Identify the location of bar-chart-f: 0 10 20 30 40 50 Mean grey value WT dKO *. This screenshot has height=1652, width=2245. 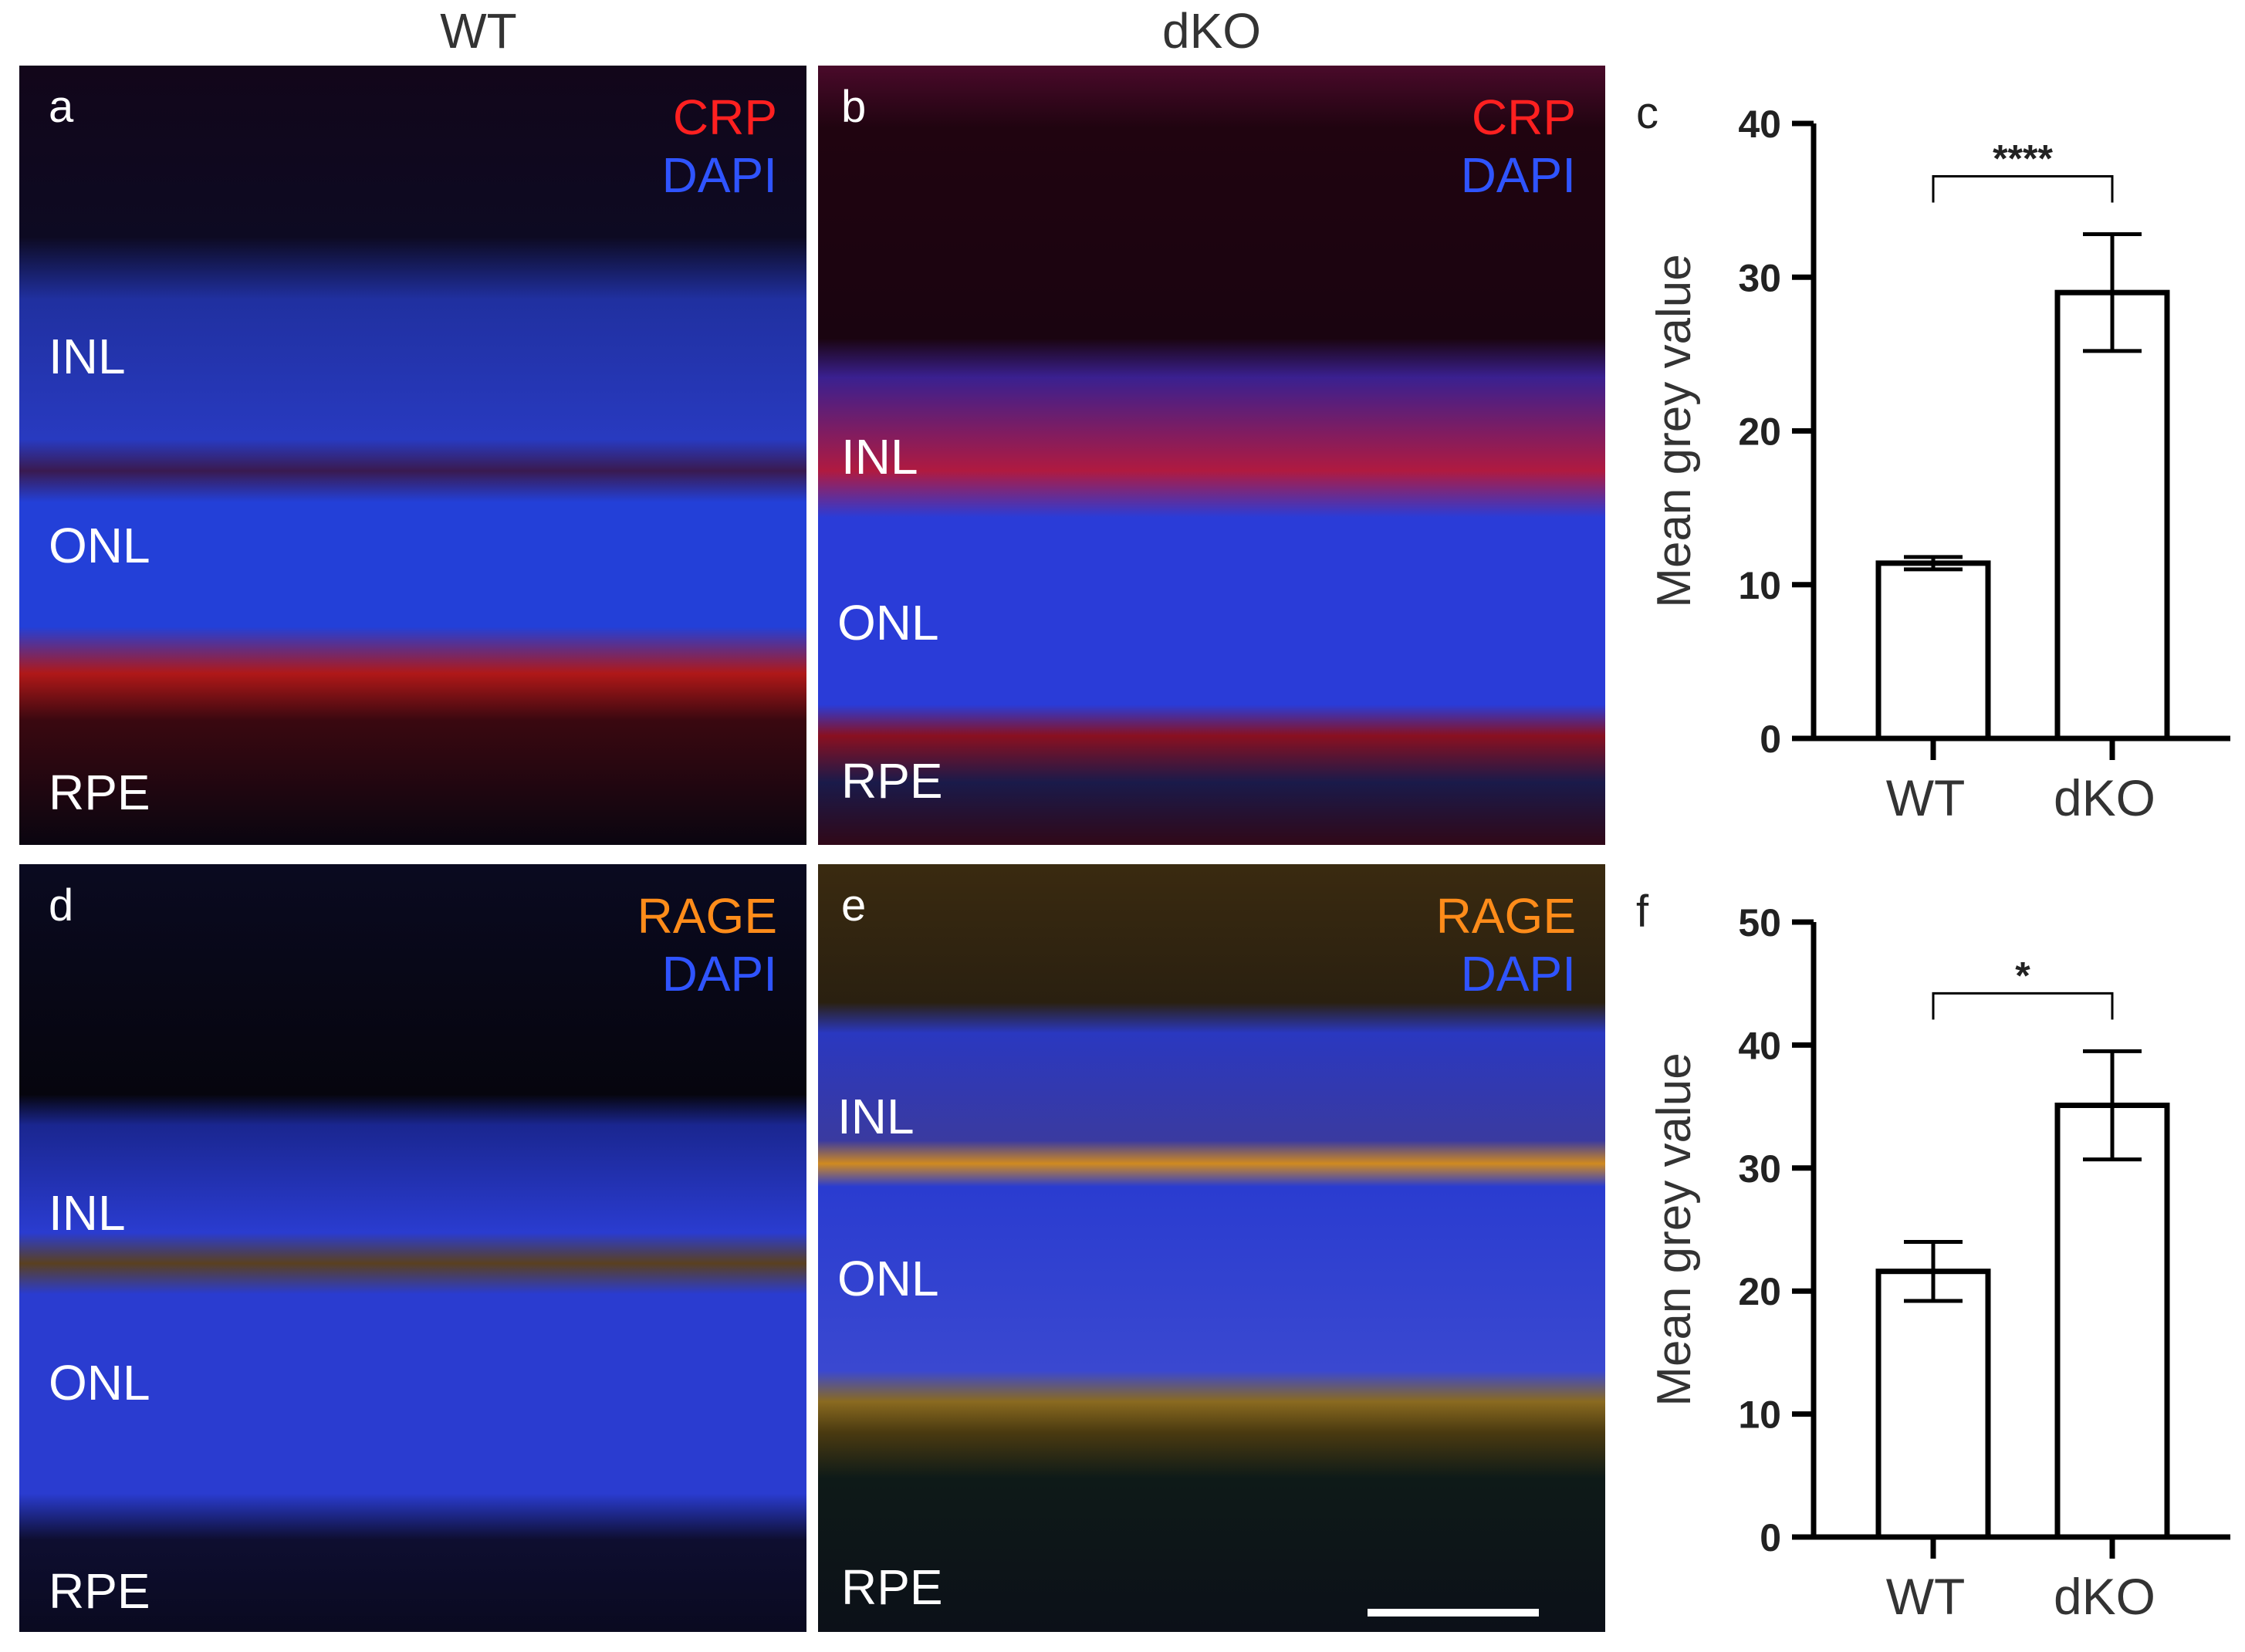
(1939, 1263).